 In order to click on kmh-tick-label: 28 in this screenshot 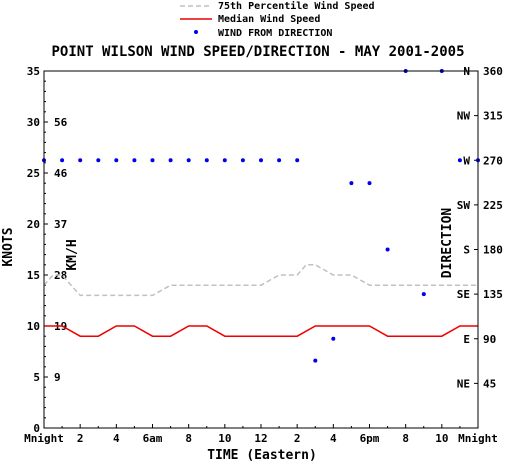, I will do `click(60, 275)`.